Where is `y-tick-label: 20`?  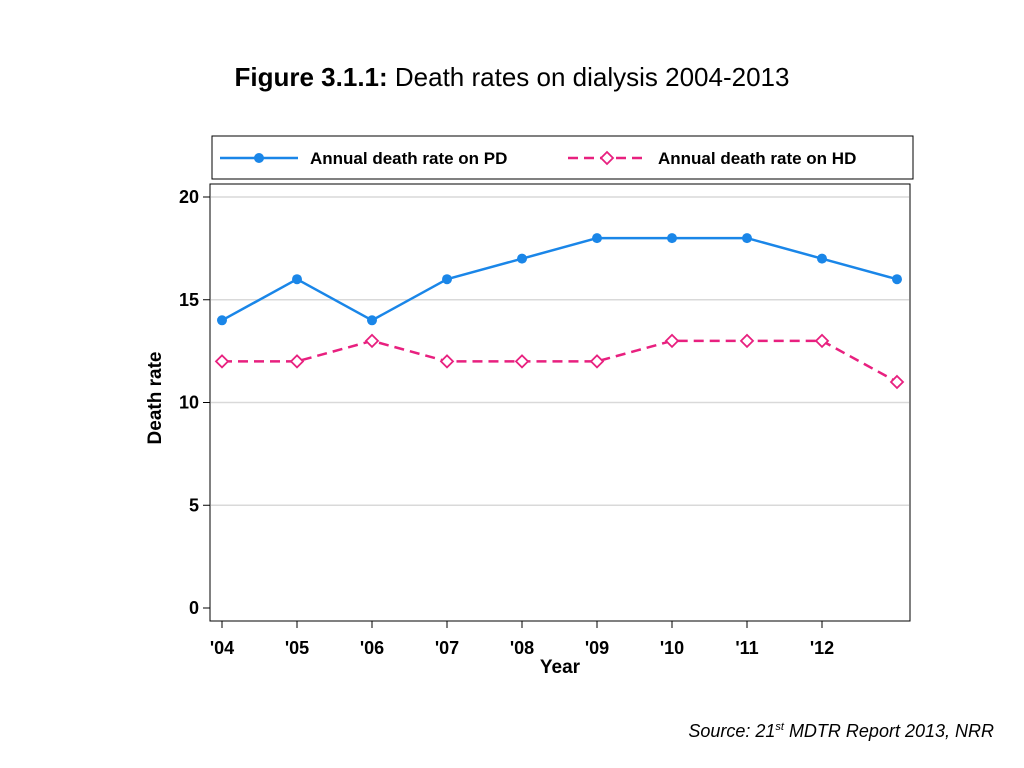 y-tick-label: 20 is located at coordinates (189, 197).